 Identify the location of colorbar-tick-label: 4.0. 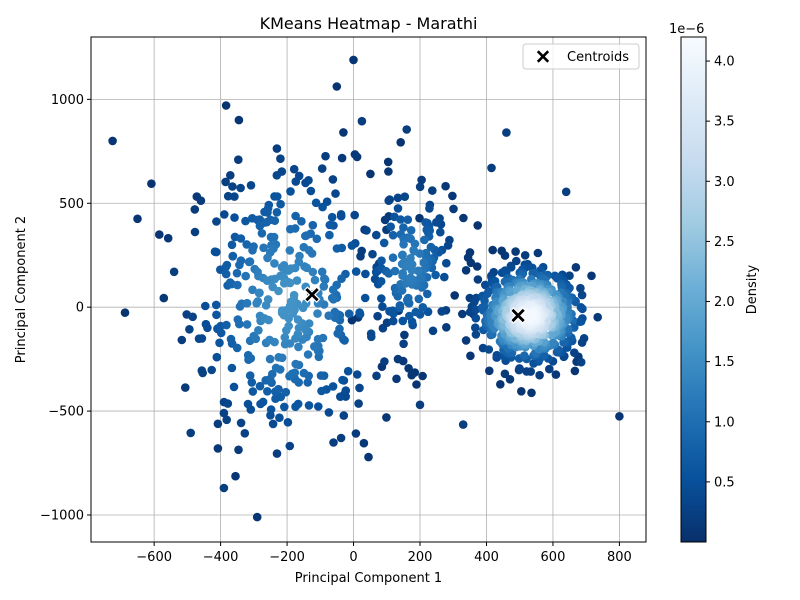
(724, 62).